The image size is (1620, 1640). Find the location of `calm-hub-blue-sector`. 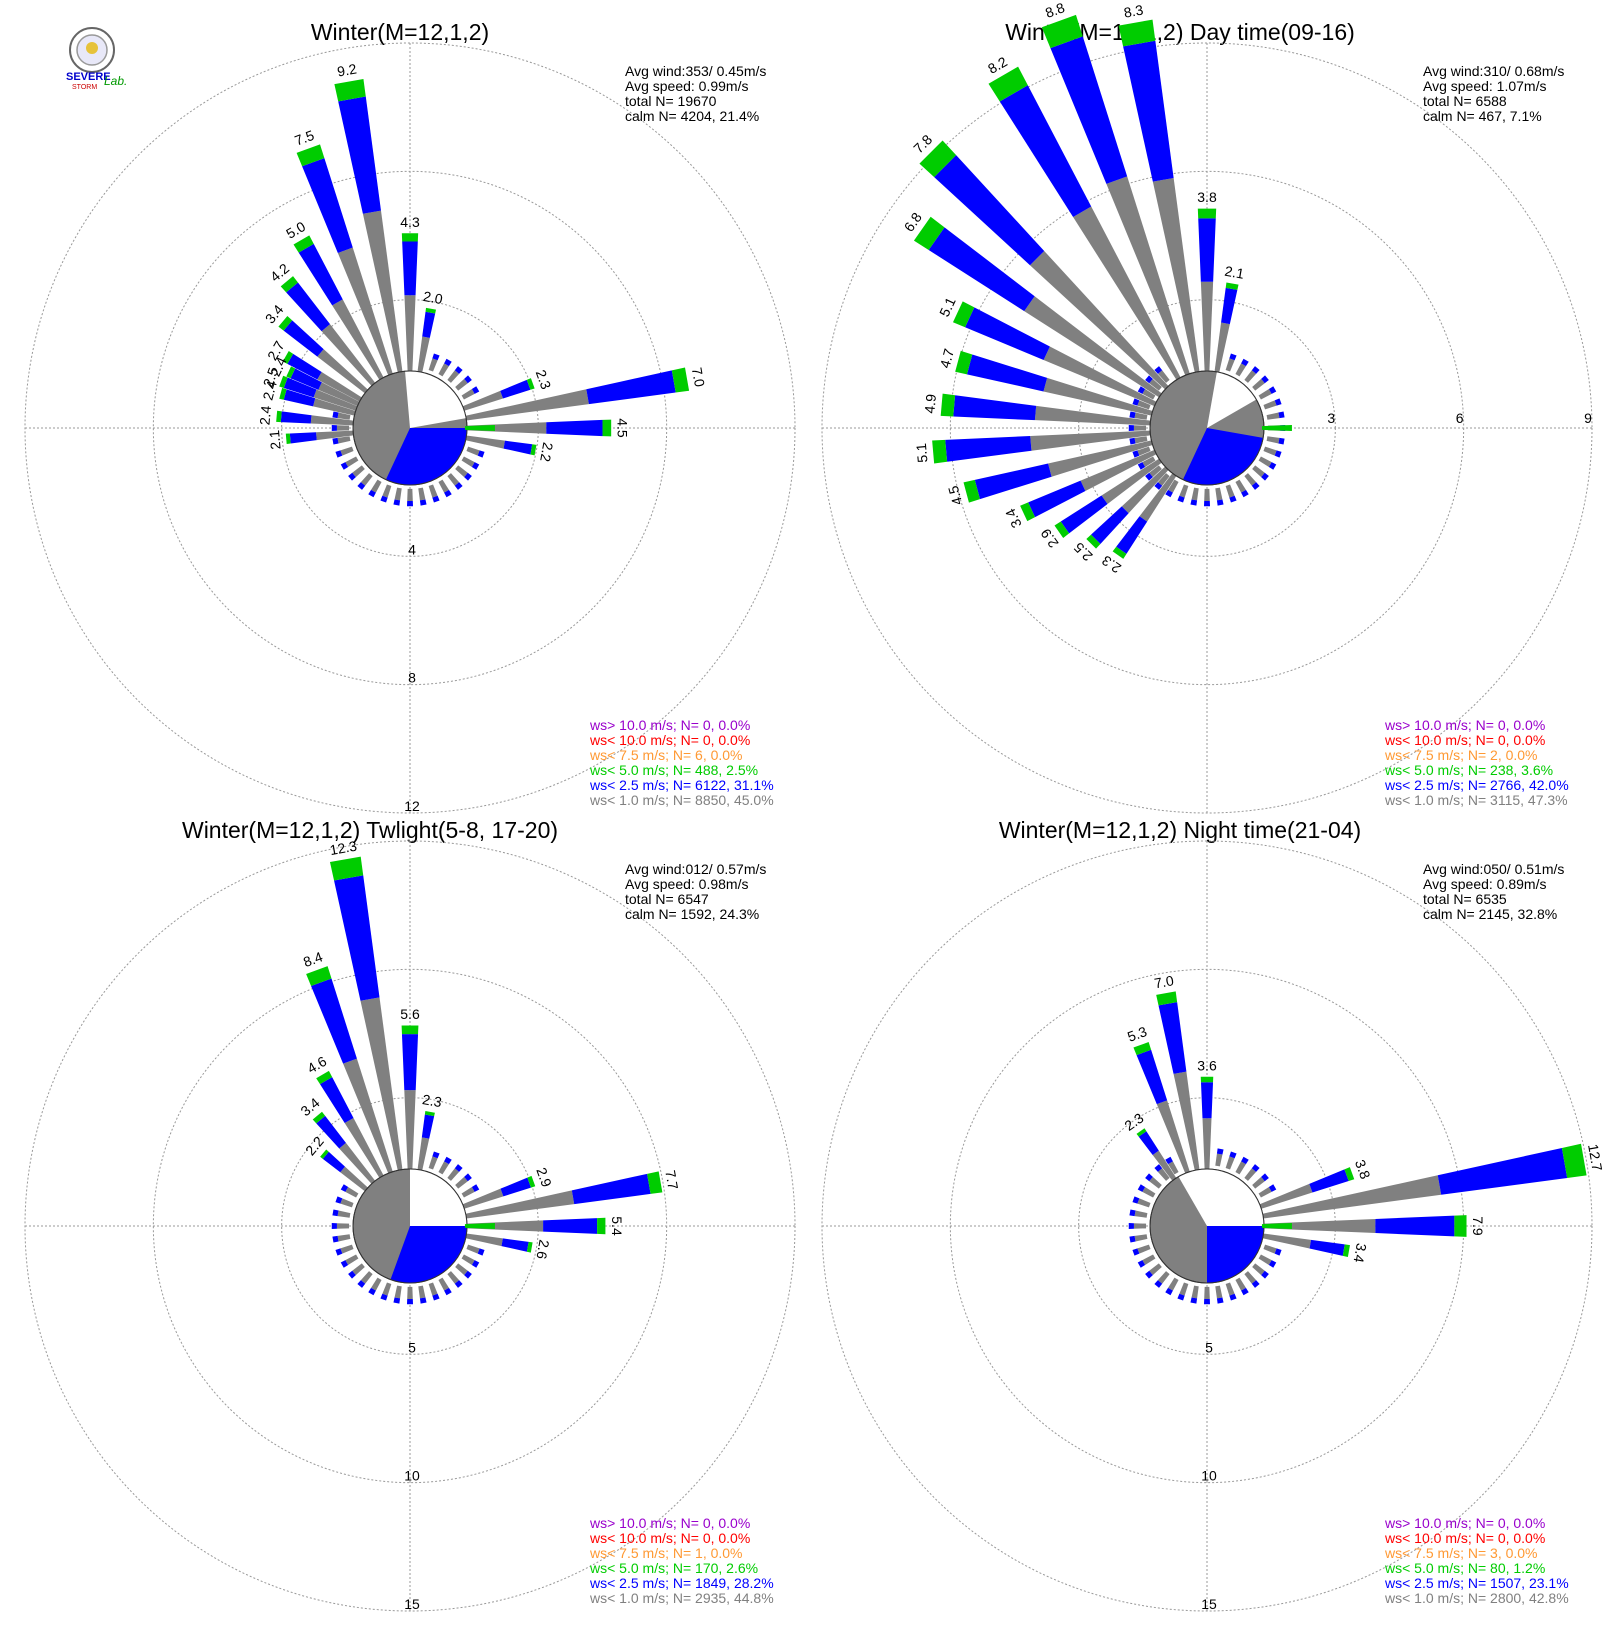

calm-hub-blue-sector is located at coordinates (1223, 456).